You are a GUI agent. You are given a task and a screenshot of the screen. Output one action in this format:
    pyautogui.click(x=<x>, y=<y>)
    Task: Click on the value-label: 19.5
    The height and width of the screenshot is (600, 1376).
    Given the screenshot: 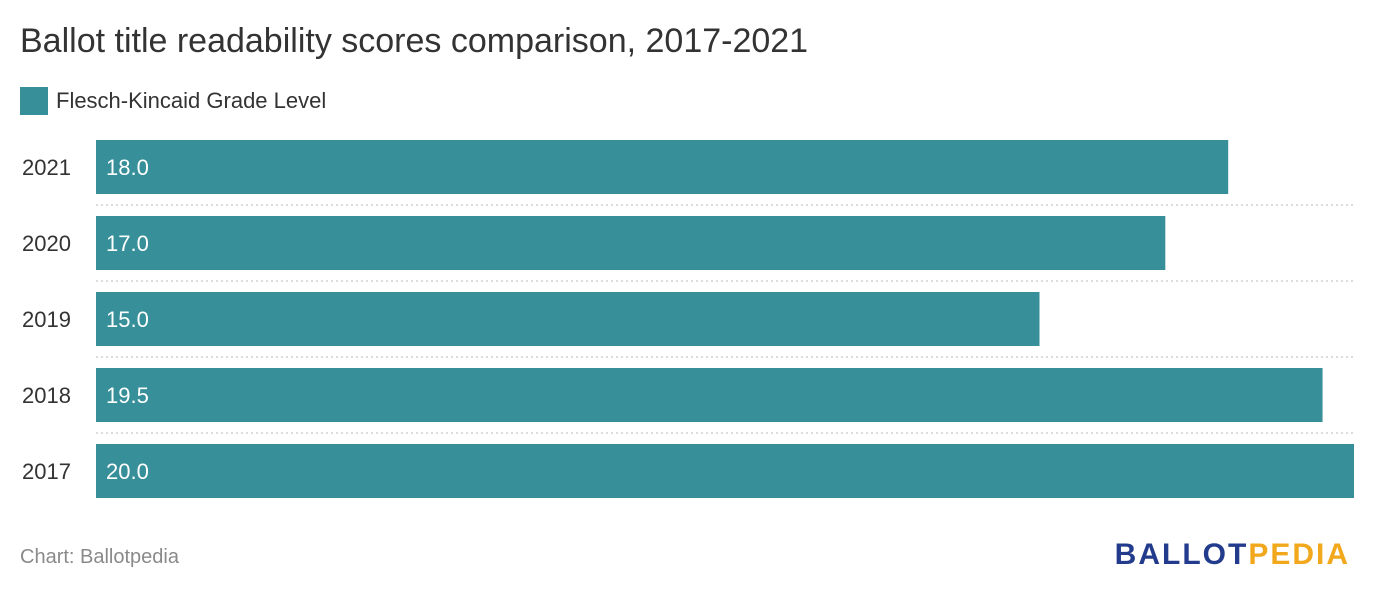 What is the action you would take?
    pyautogui.click(x=127, y=395)
    